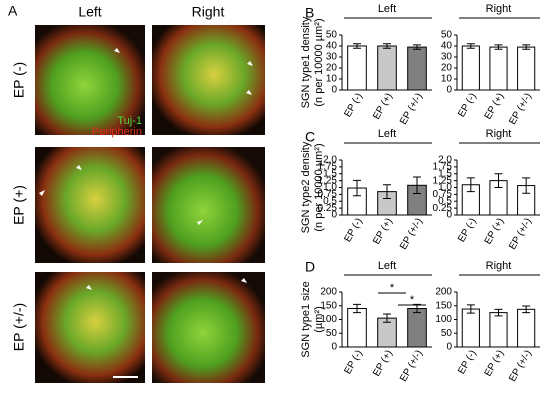  What do you see at coordinates (319, 319) in the screenshot?
I see `y-axis-label: (µm²)` at bounding box center [319, 319].